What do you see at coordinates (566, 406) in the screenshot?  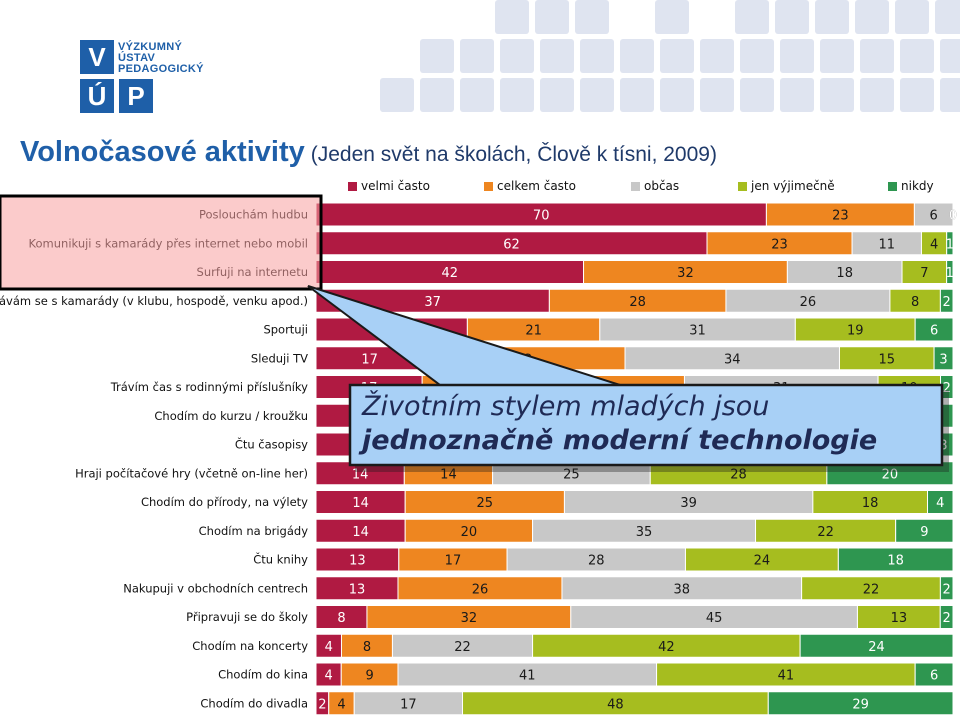 I see `callout-line-1: Životním stylem mladých jsou` at bounding box center [566, 406].